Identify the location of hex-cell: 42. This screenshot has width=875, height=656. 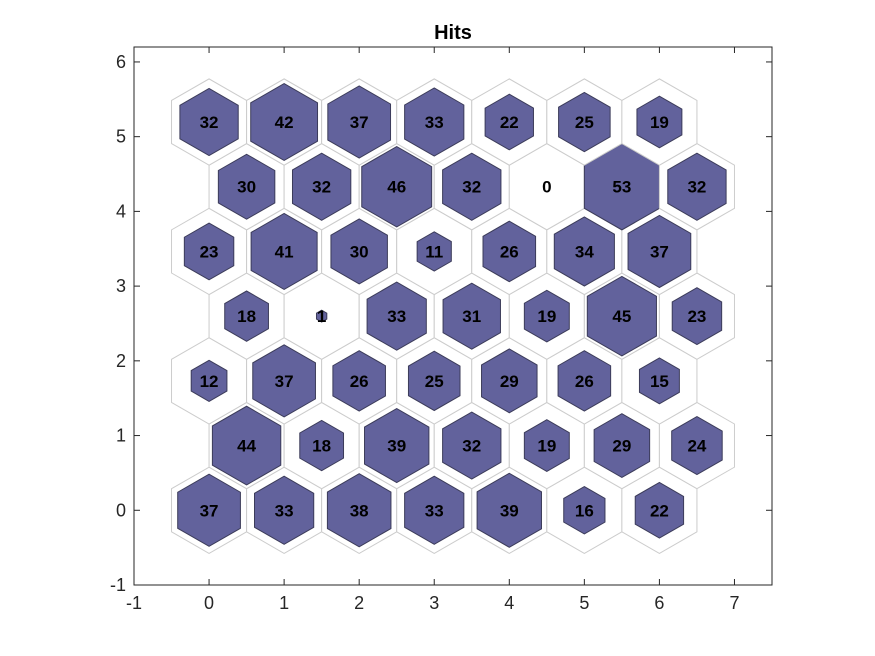
(284, 122).